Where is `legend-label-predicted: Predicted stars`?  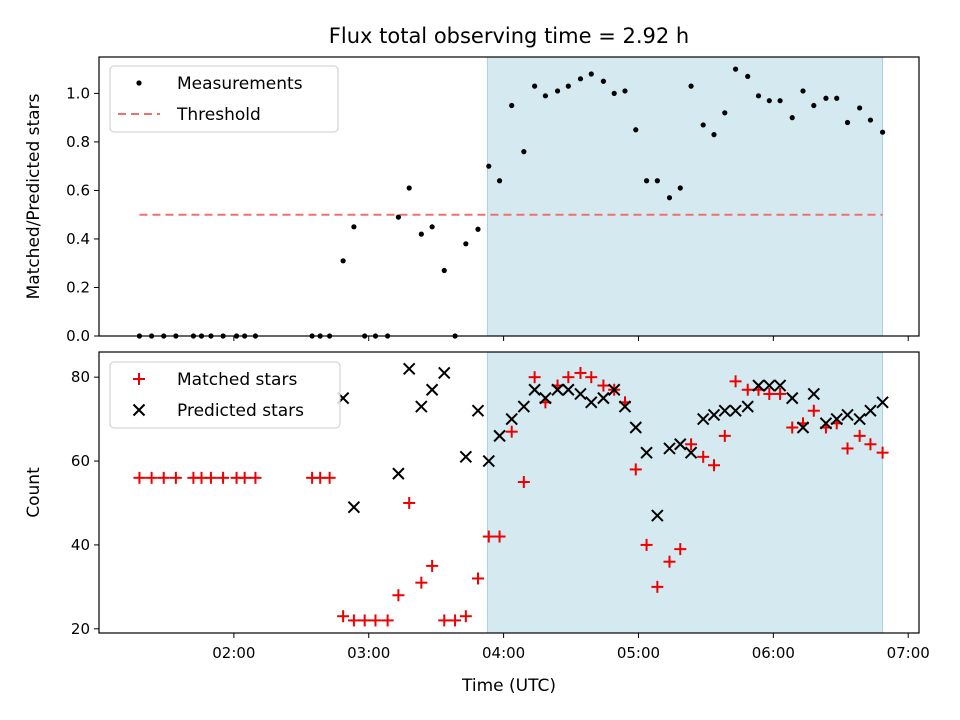
legend-label-predicted: Predicted stars is located at coordinates (240, 411).